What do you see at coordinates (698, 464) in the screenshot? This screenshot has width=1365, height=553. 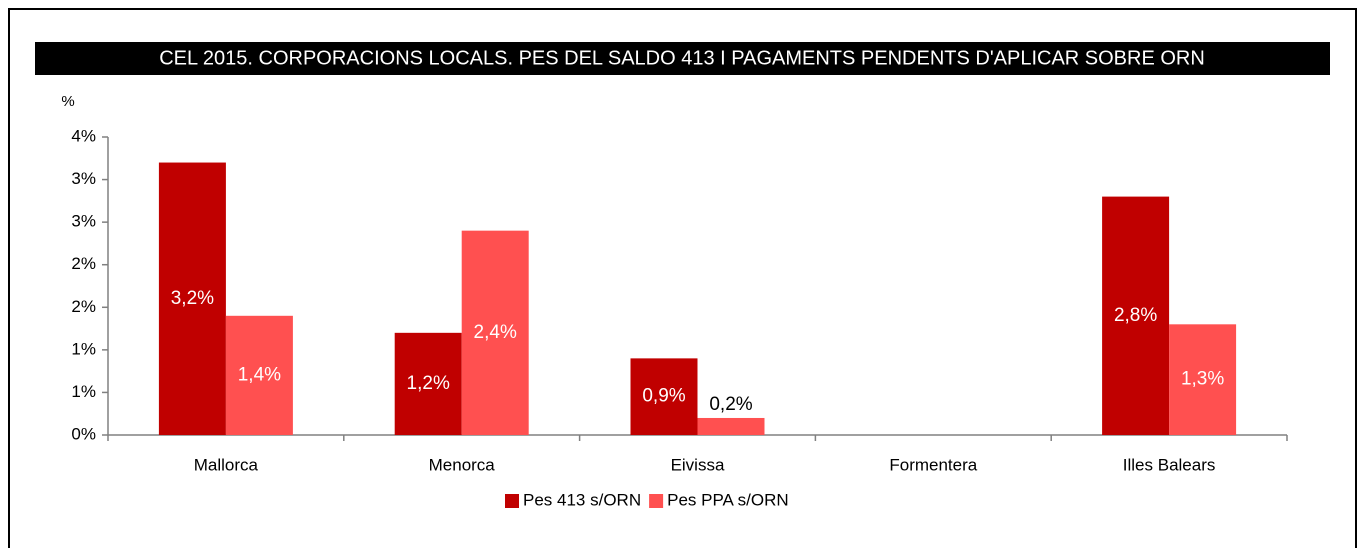 I see `x-tick-label: Eivissa` at bounding box center [698, 464].